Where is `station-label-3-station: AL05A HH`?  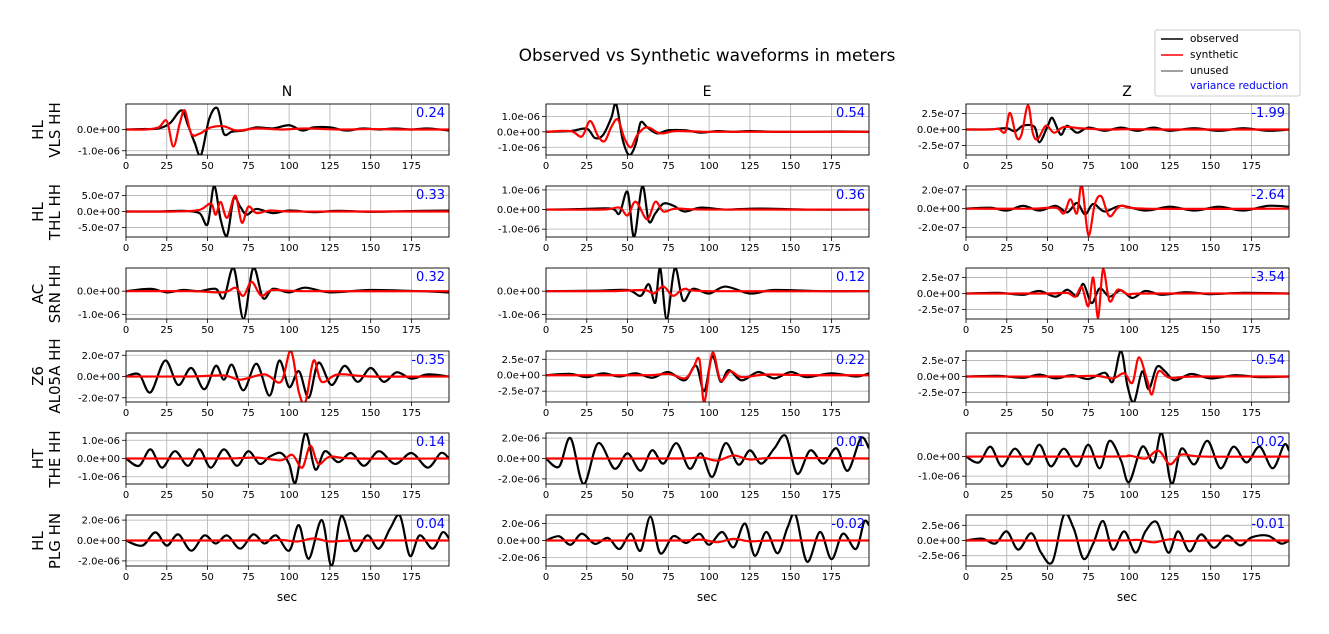
station-label-3-station: AL05A HH is located at coordinates (55, 375).